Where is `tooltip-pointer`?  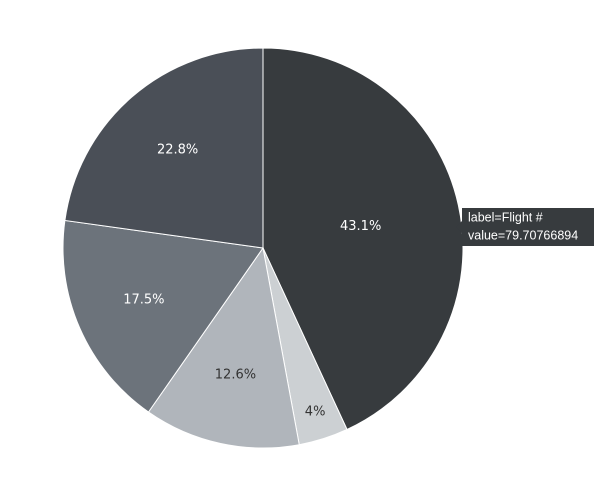 tooltip-pointer is located at coordinates (459, 227).